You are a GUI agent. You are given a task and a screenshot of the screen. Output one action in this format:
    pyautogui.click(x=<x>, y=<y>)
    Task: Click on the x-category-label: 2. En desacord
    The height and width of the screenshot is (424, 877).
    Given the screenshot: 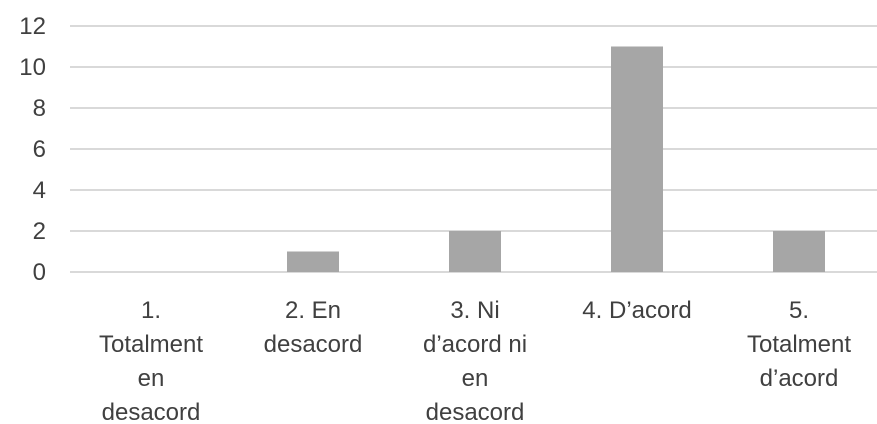 What is the action you would take?
    pyautogui.click(x=313, y=327)
    